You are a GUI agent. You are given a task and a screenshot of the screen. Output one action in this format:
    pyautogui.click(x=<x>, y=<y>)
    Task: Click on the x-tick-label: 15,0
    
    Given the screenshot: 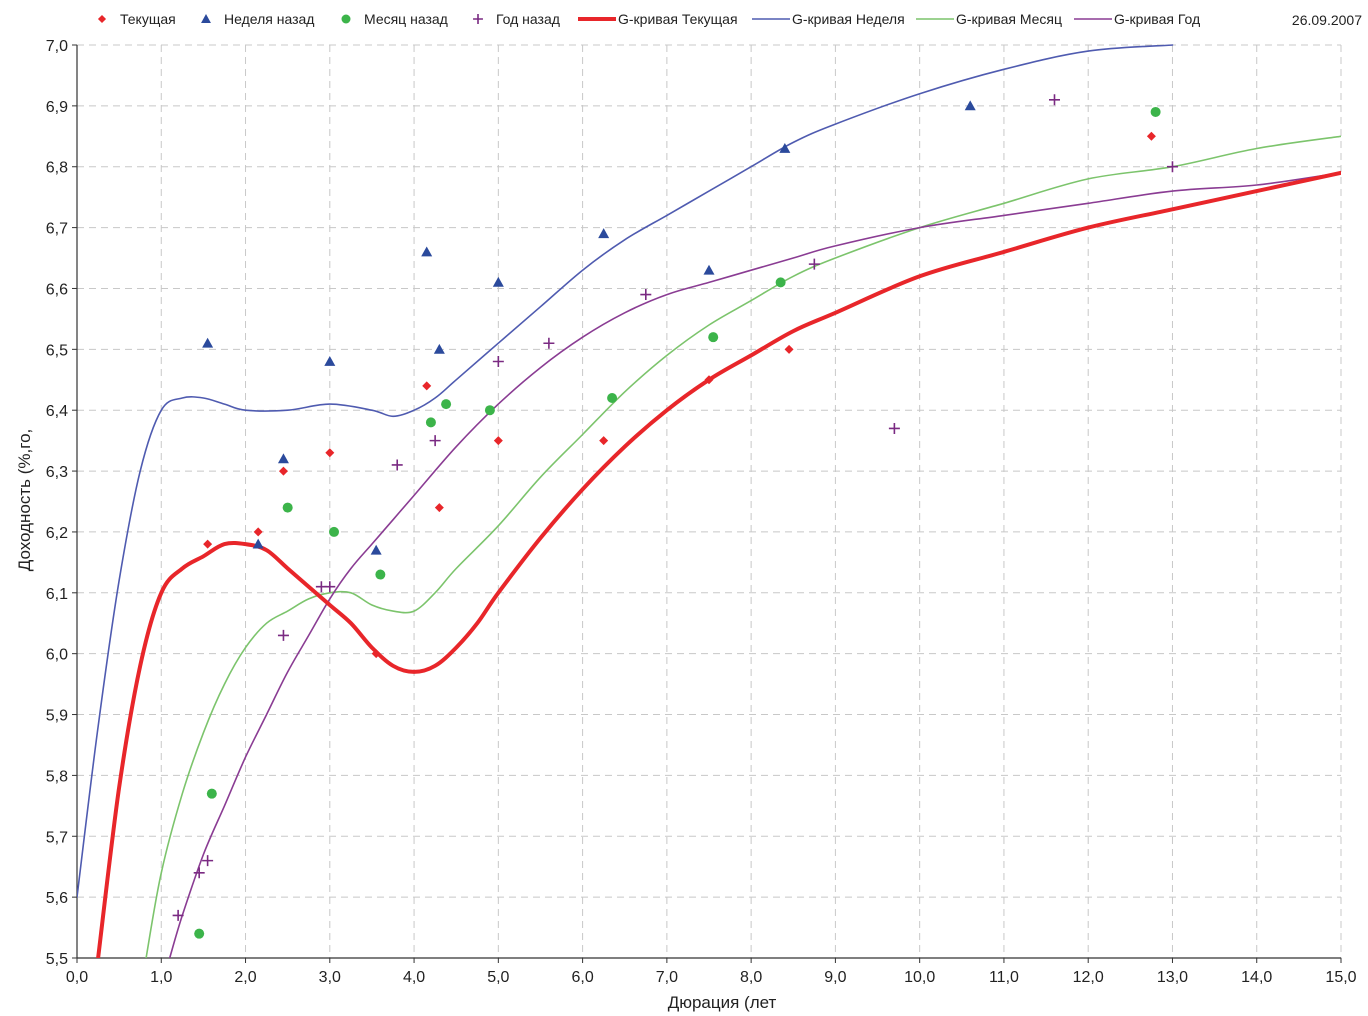 What is the action you would take?
    pyautogui.click(x=1340, y=977)
    